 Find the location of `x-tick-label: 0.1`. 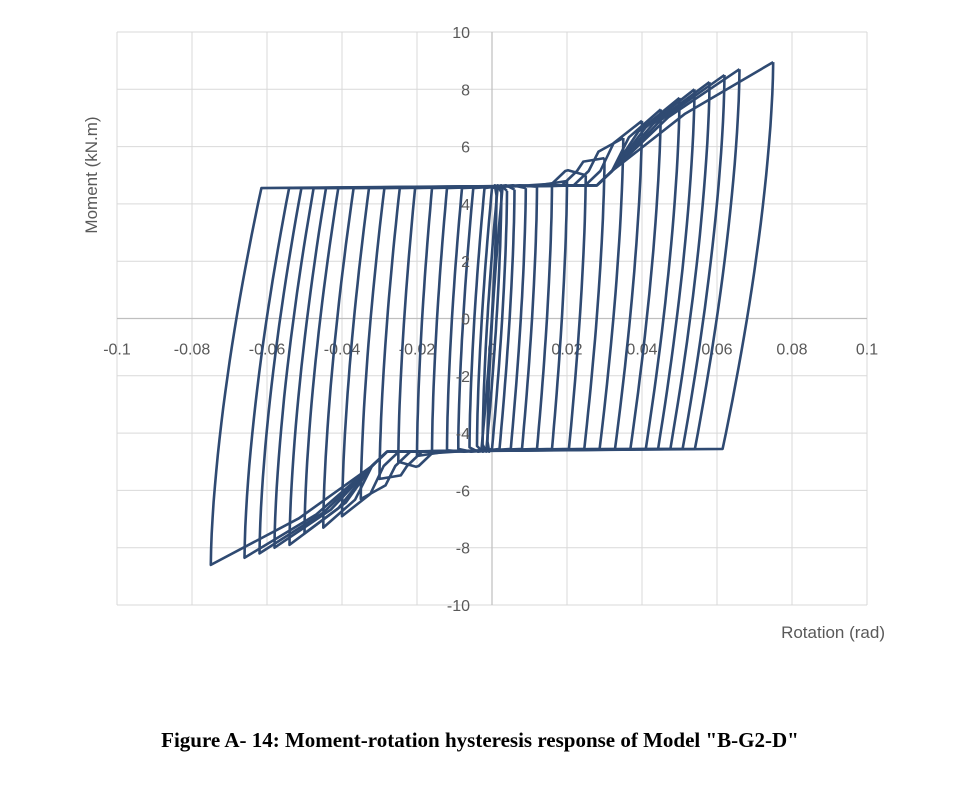

x-tick-label: 0.1 is located at coordinates (867, 350).